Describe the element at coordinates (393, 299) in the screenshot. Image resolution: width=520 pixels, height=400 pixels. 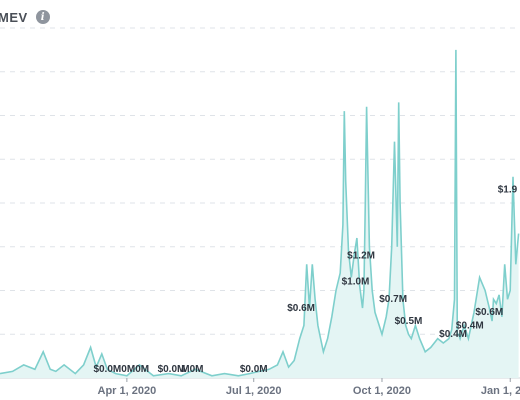
I see `data-label: $0.7M` at that location.